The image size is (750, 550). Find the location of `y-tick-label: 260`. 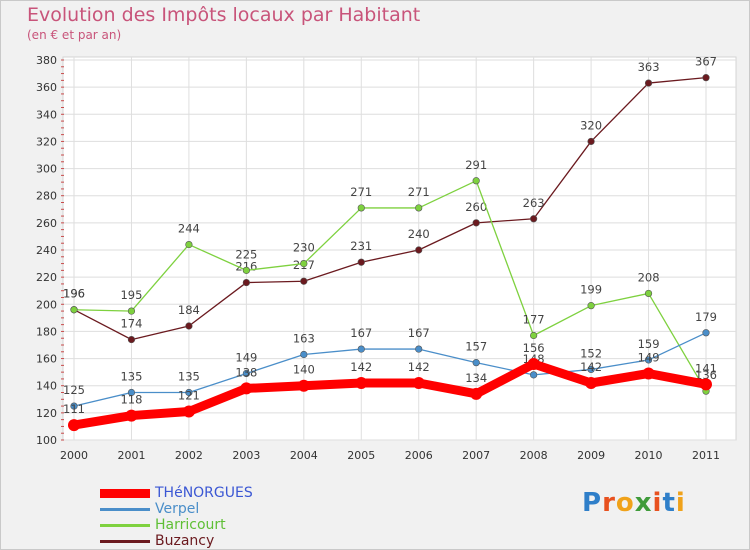

y-tick-label: 260 is located at coordinates (46, 223).